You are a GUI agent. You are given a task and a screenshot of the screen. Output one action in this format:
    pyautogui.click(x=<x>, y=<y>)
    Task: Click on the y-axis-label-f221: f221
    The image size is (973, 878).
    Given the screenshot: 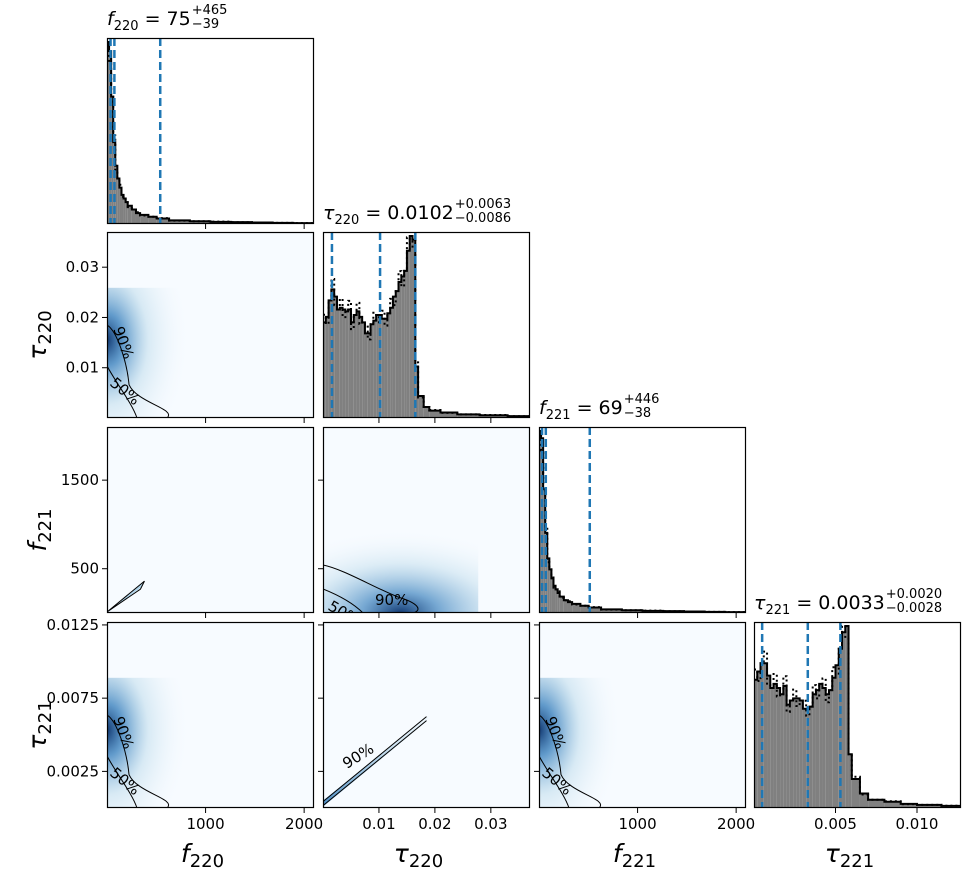 What is the action you would take?
    pyautogui.click(x=39, y=529)
    